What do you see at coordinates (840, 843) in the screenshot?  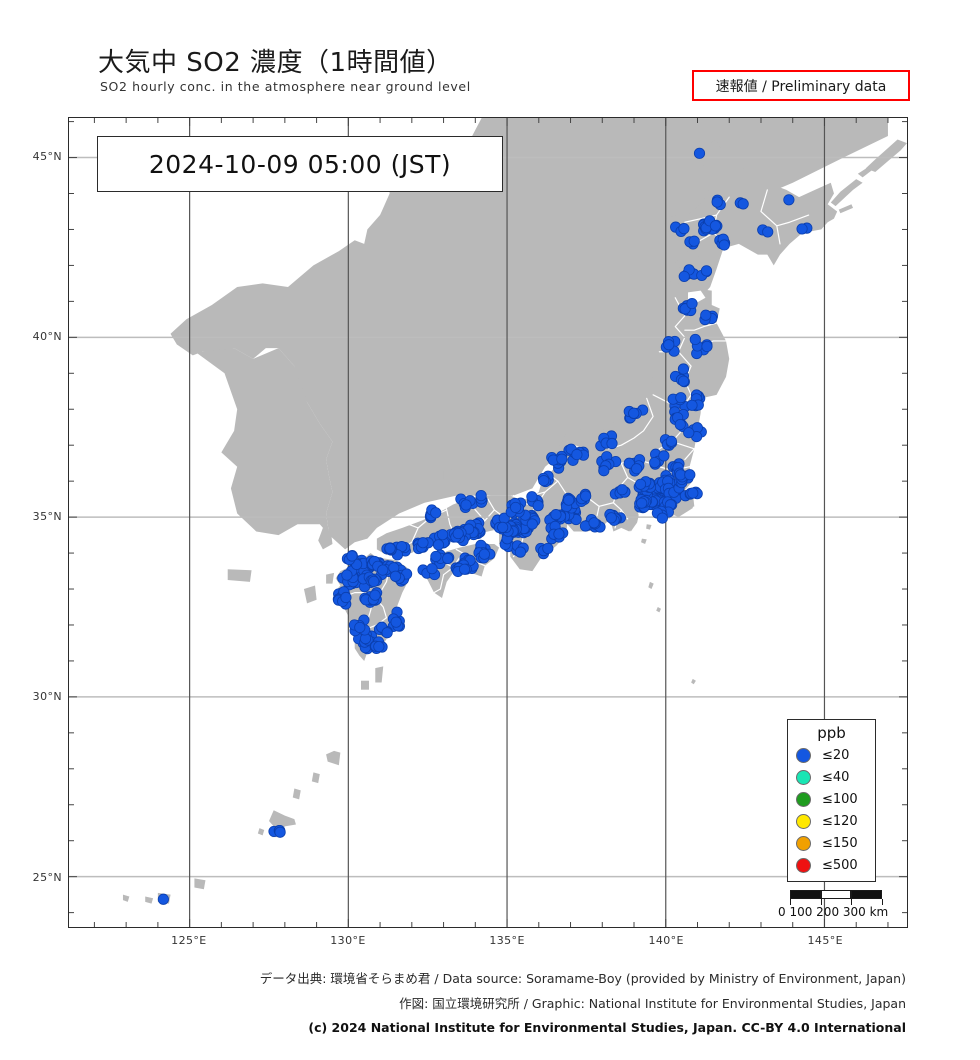 I see `legend-entry-label: ≤150` at bounding box center [840, 843].